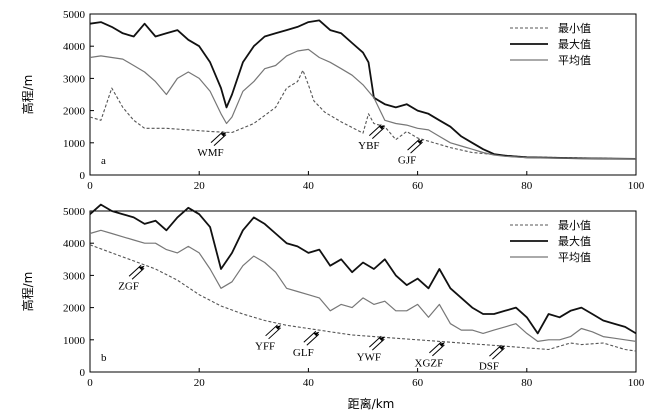  What do you see at coordinates (371, 403) in the screenshot?
I see `x-axis-label: 距离/km` at bounding box center [371, 403].